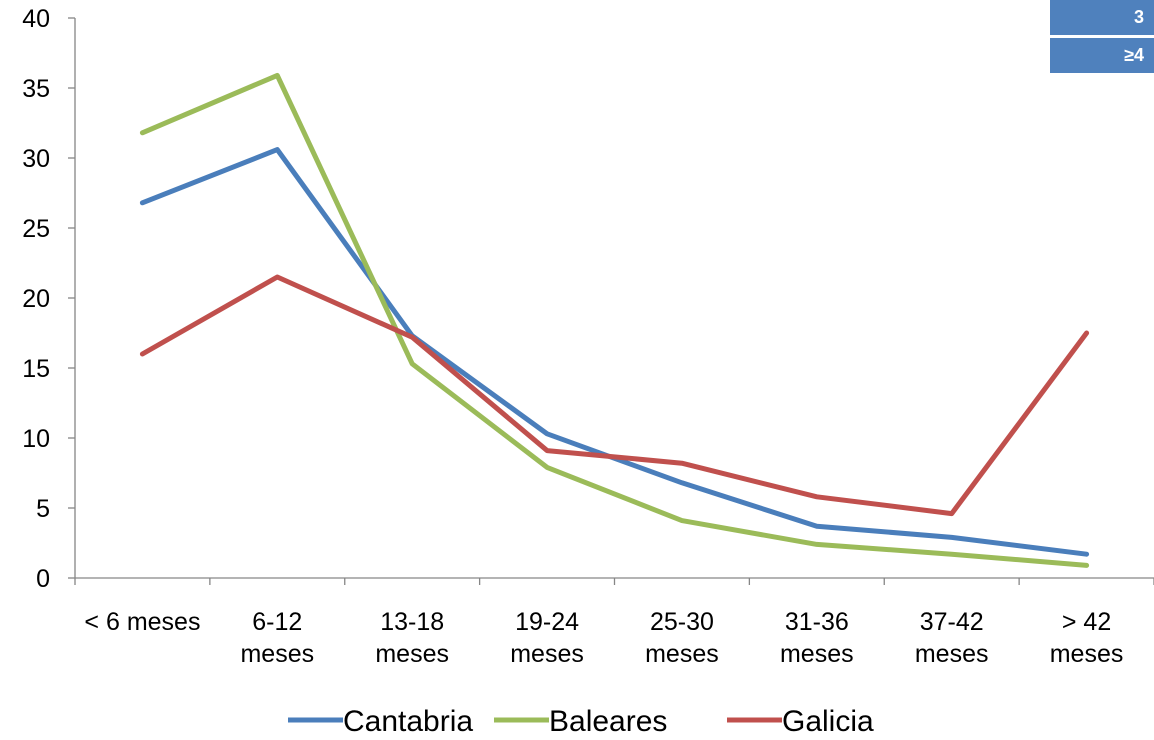  Describe the element at coordinates (828, 721) in the screenshot. I see `legend-label-galicia: Galicia` at that location.